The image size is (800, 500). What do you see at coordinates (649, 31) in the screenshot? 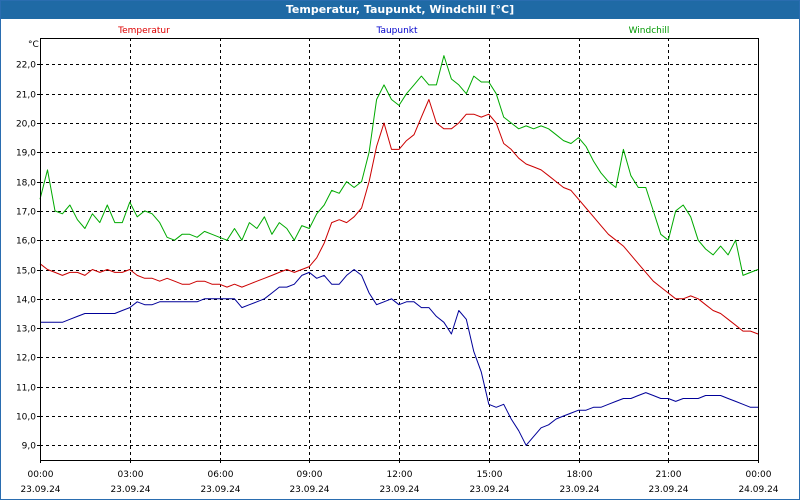
I see `legend-entry-windchill: Windchill` at bounding box center [649, 31].